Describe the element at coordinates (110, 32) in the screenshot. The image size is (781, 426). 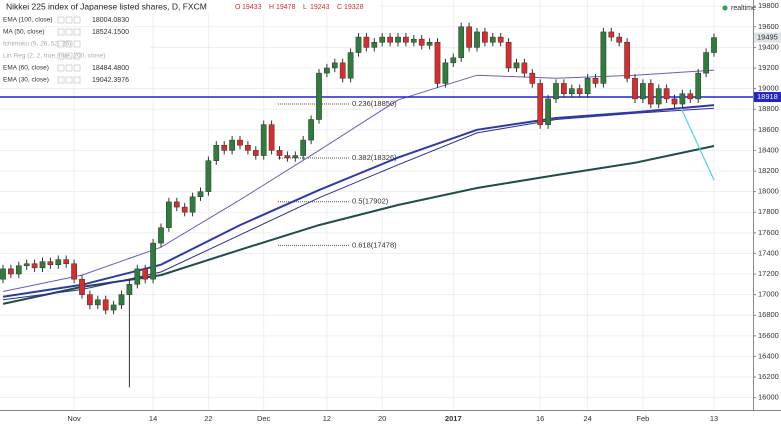
I see `legend-value: 18524.1500` at that location.